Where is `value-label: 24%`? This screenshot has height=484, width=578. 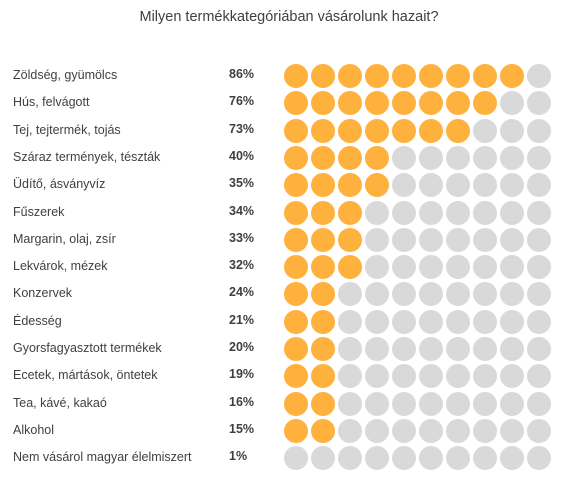 value-label: 24% is located at coordinates (242, 292).